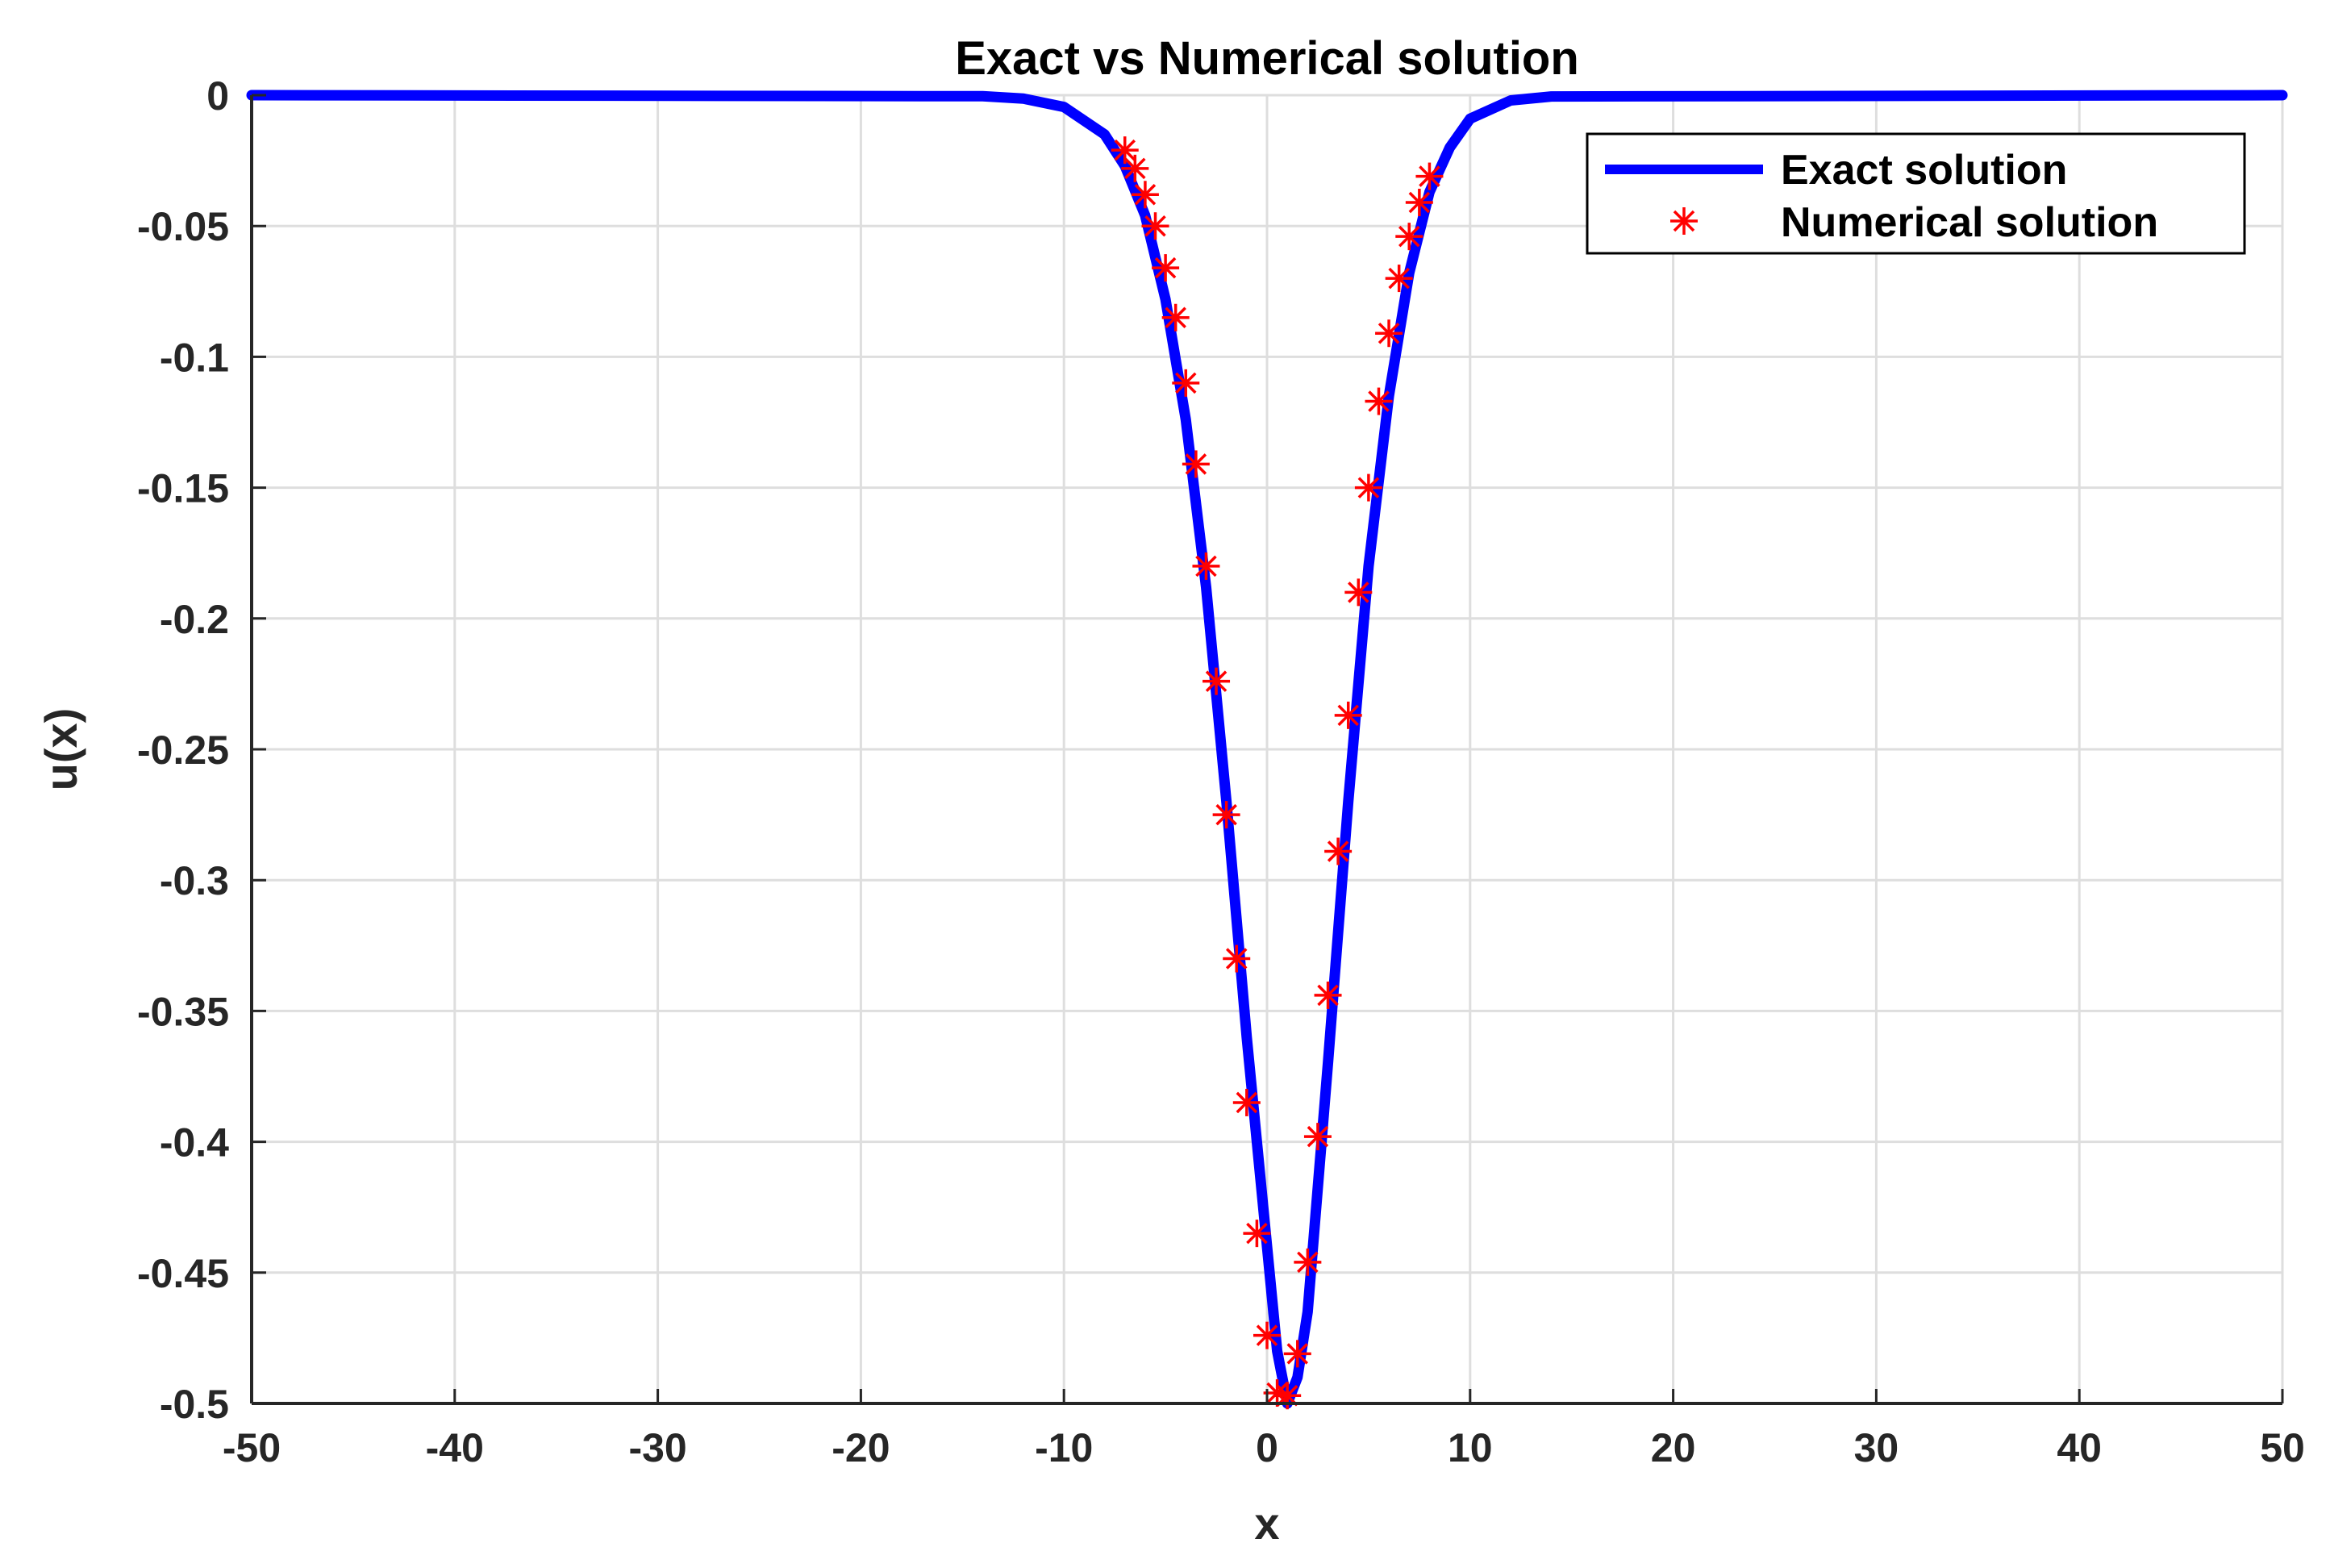 The image size is (2330, 1568). I want to click on y-tick-label: -0.1, so click(194, 357).